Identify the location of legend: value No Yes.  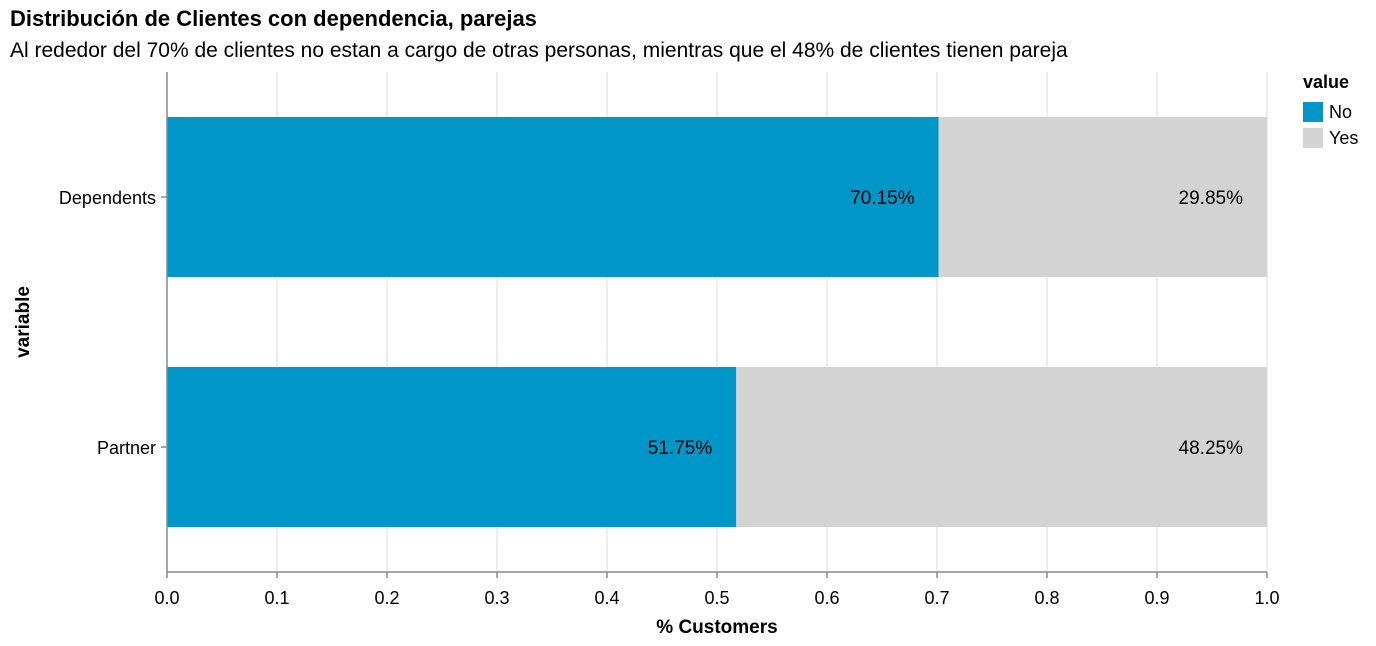
(1330, 111).